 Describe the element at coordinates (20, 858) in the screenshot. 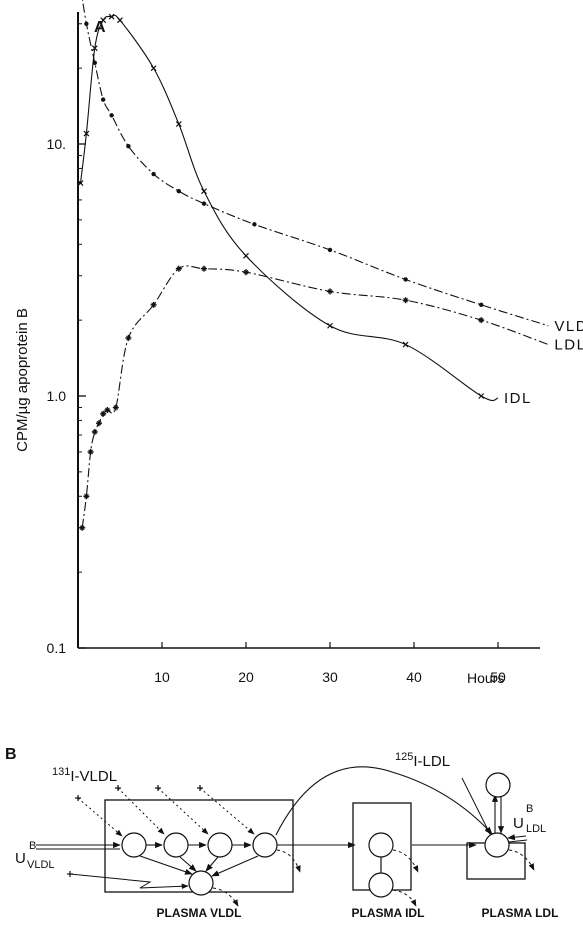

I see `u-vldl-label: U` at that location.